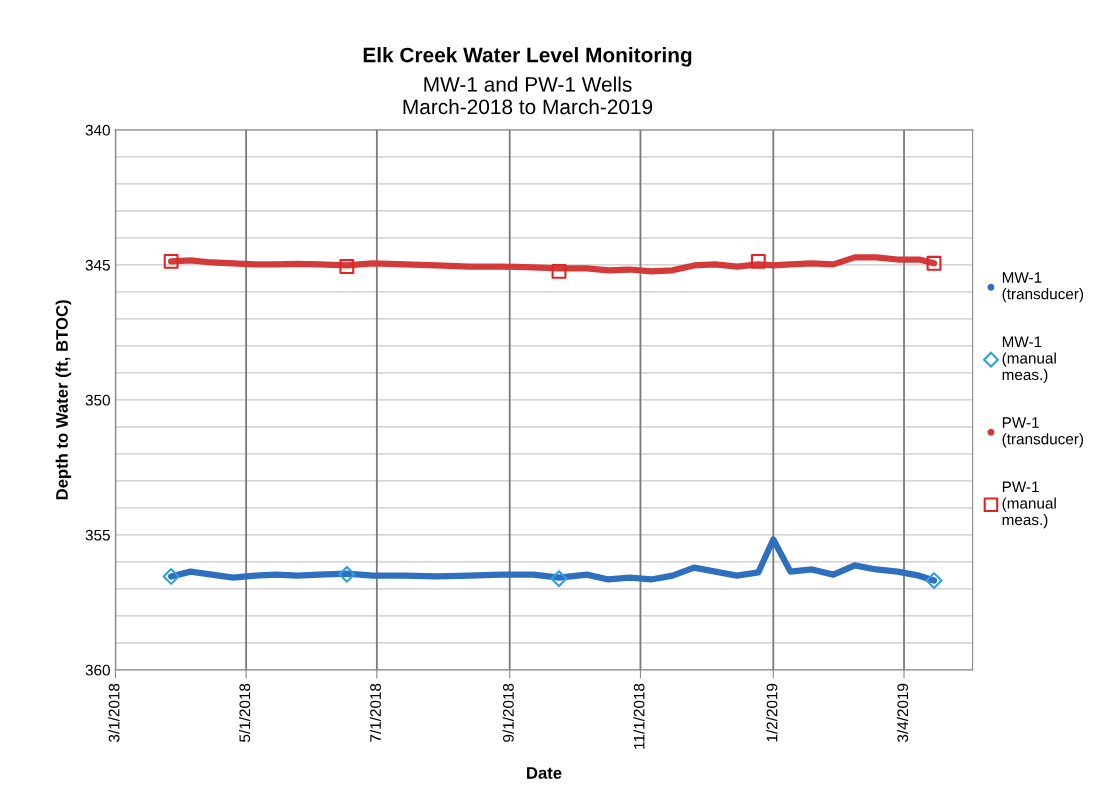 Image resolution: width=1099 pixels, height=812 pixels. What do you see at coordinates (508, 712) in the screenshot?
I see `x-tick-label: 9/1/2018` at bounding box center [508, 712].